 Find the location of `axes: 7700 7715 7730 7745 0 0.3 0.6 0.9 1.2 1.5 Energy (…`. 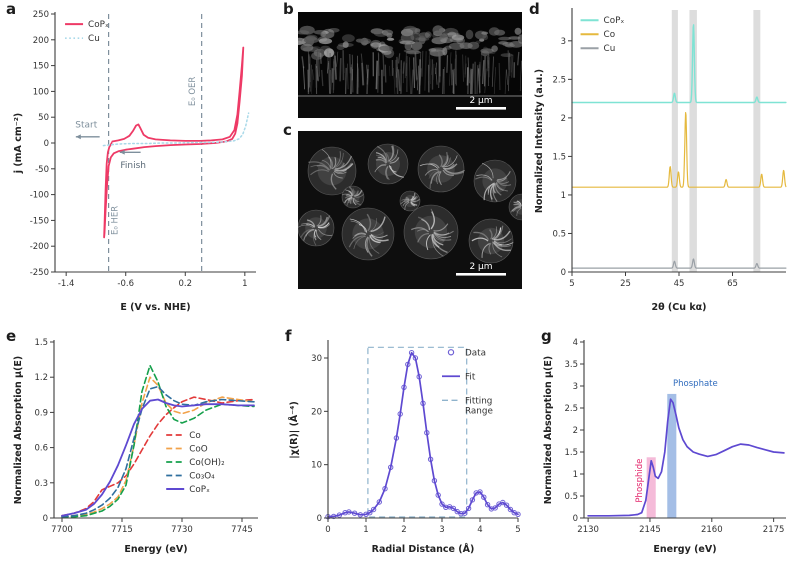

axes: 7700 7715 7730 7745 0 0.3 0.6 0.9 1.2 1.5 Energy (… is located at coordinates (135, 446).